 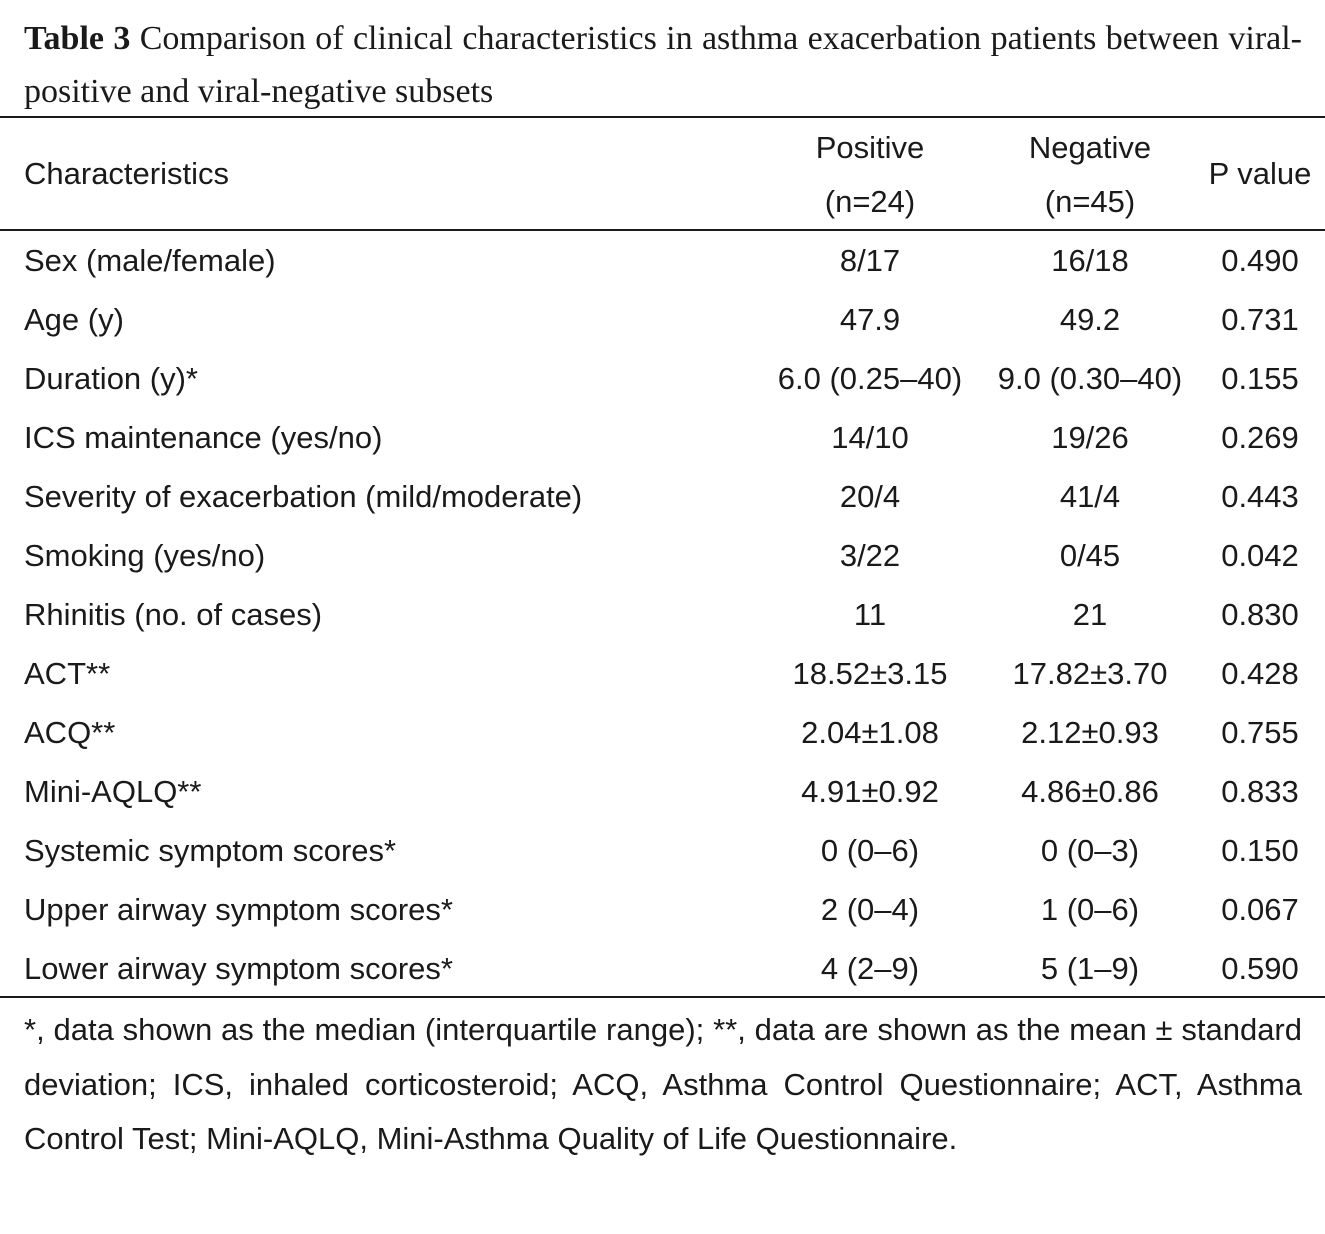 What do you see at coordinates (113, 791) in the screenshot?
I see `row-characteristic: Mini-AQLQ**` at bounding box center [113, 791].